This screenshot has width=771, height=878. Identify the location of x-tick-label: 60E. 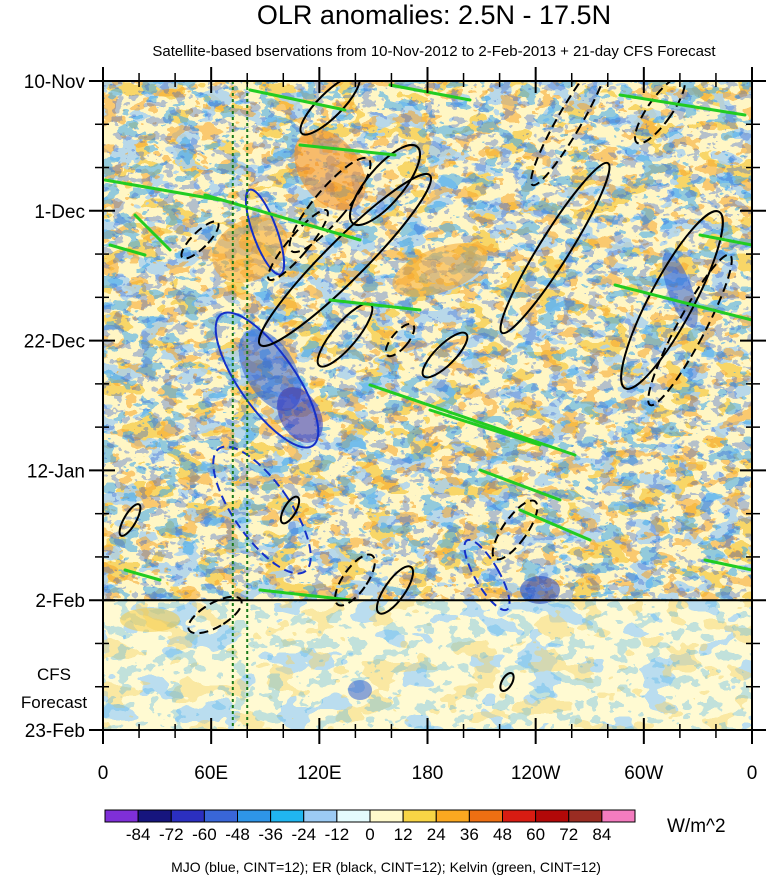
(211, 773).